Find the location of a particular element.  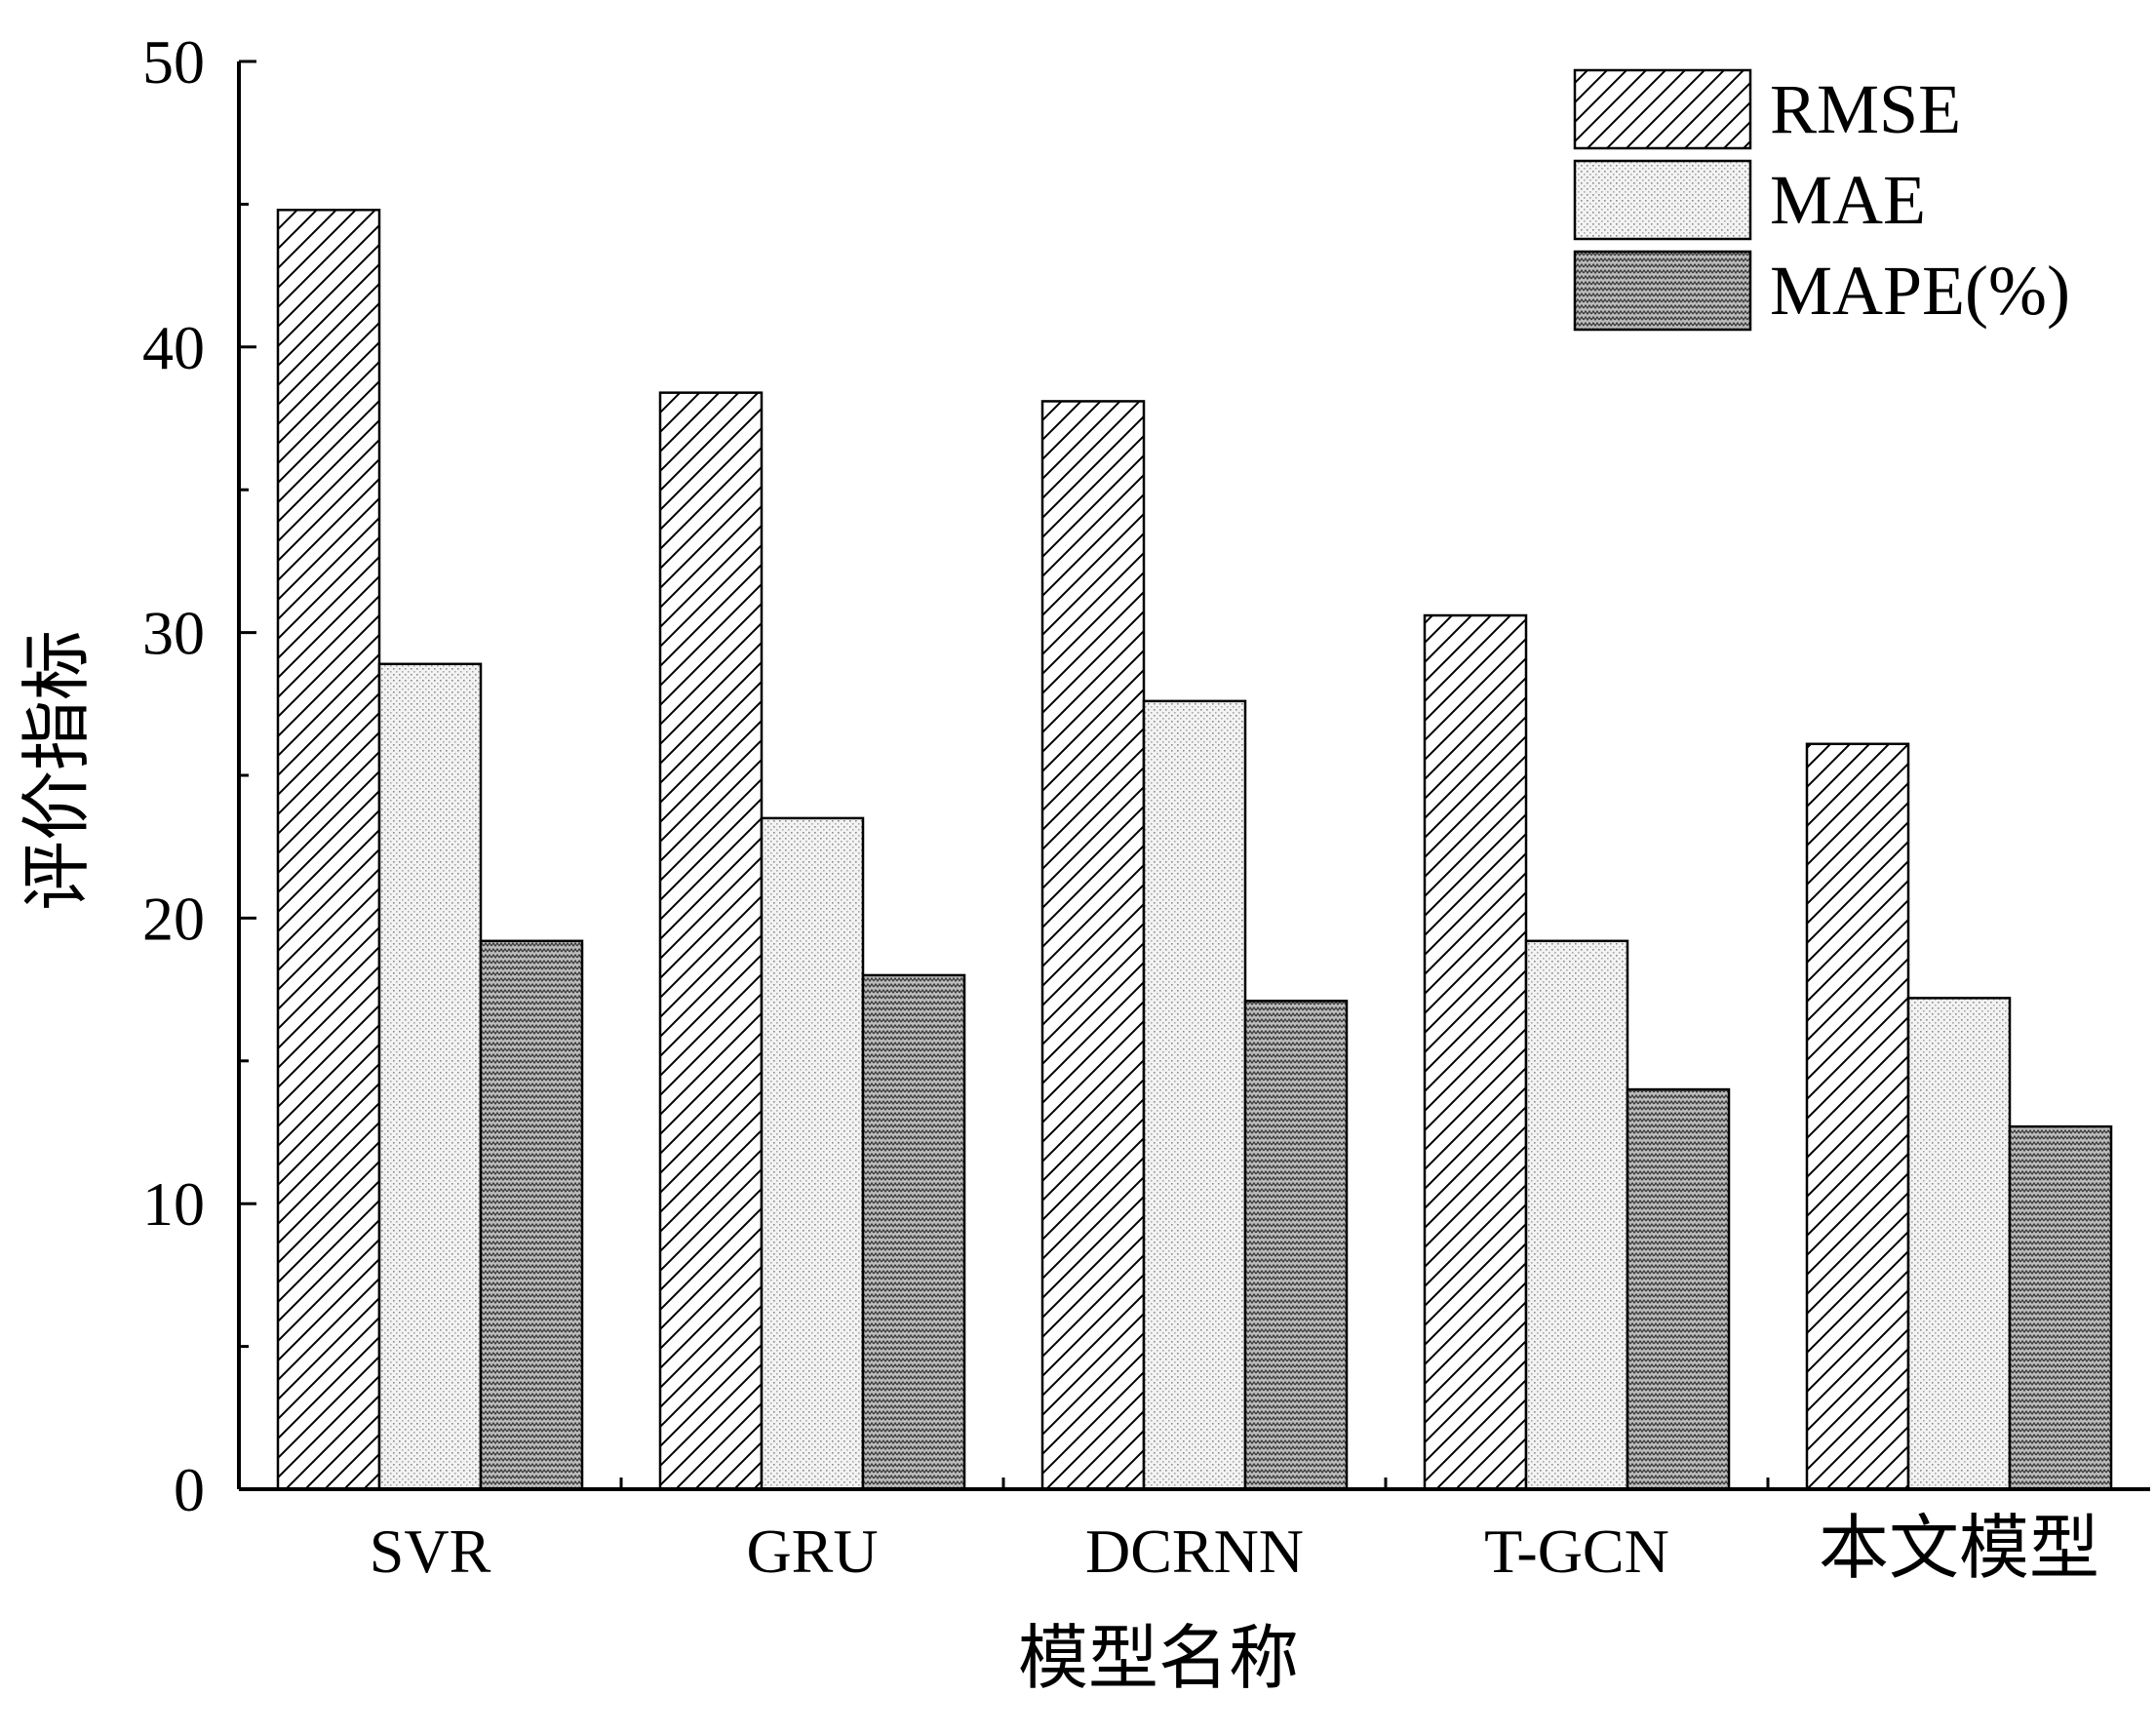

x-axis: SVR GRU DCRNN T-GCN 本文模型 is located at coordinates (1194, 1533).